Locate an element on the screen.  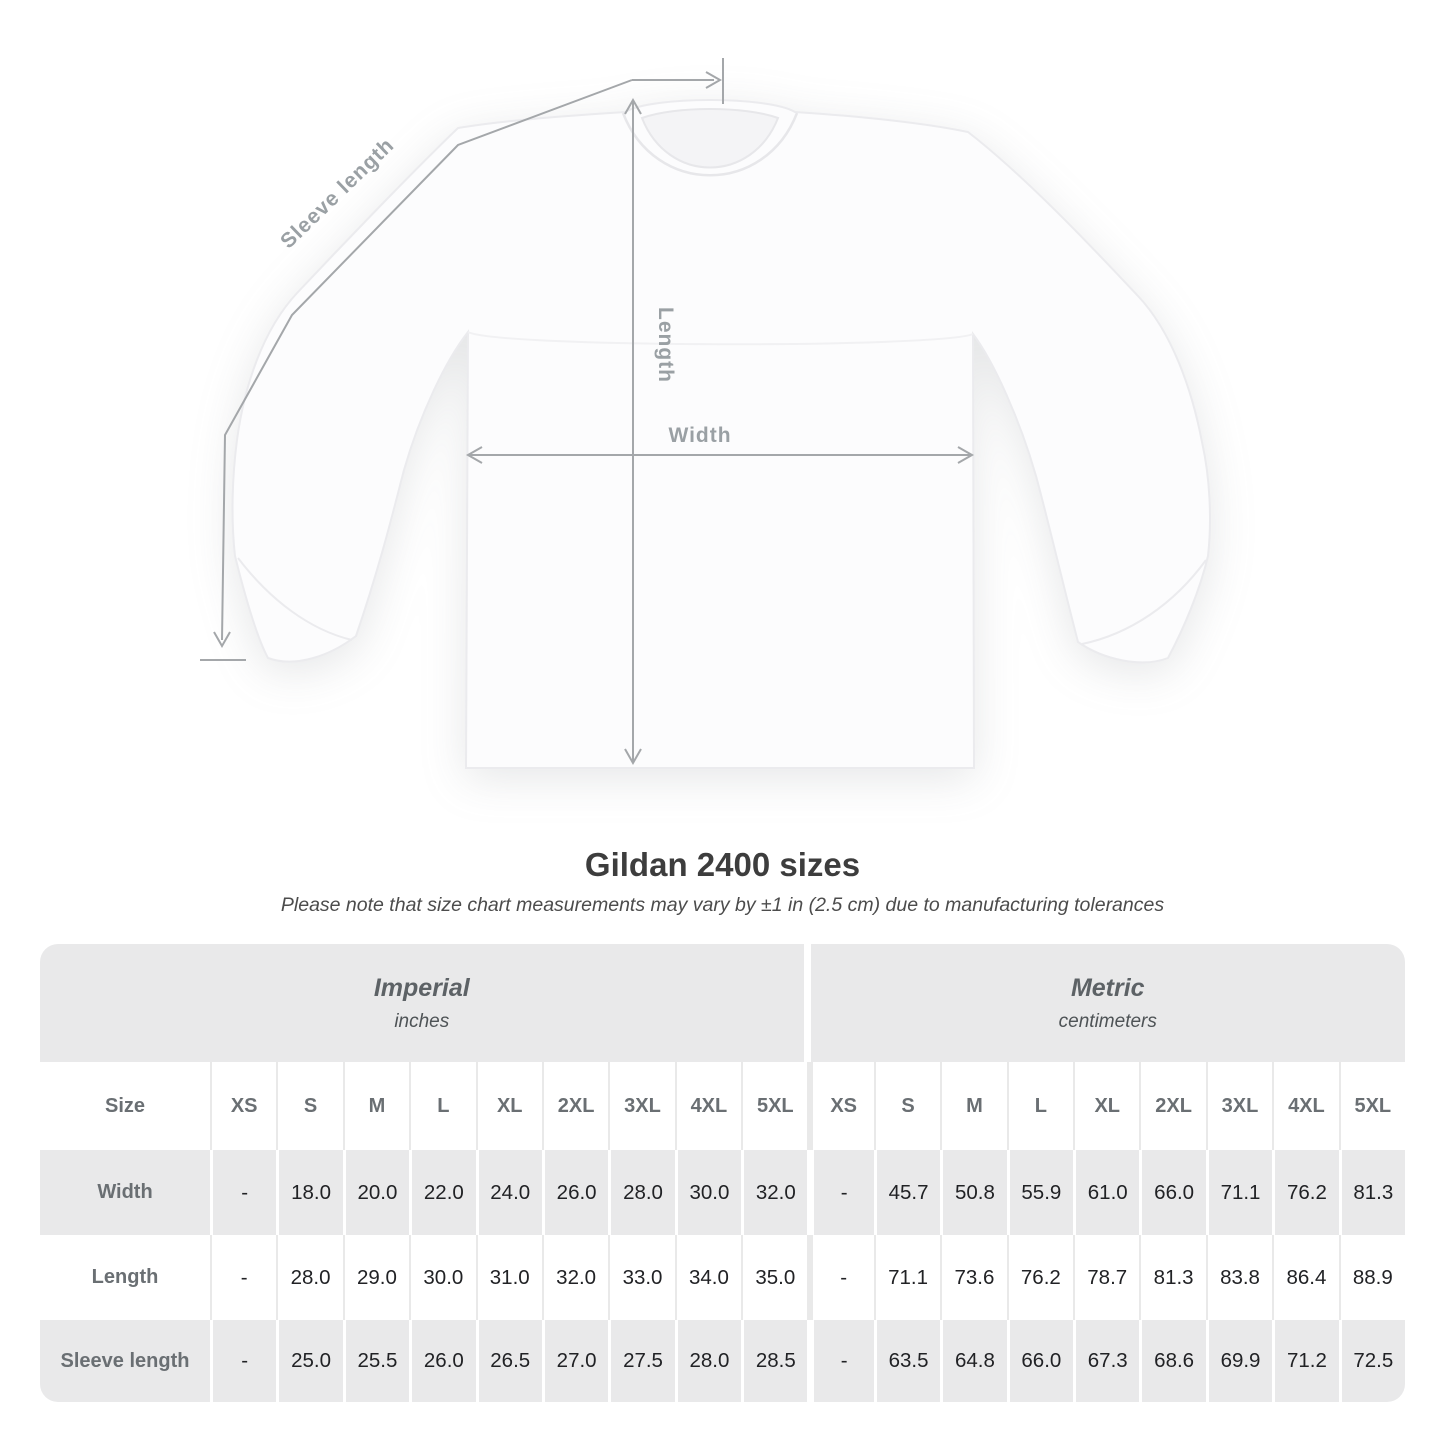
imperial-value: 27.0 is located at coordinates (575, 1361).